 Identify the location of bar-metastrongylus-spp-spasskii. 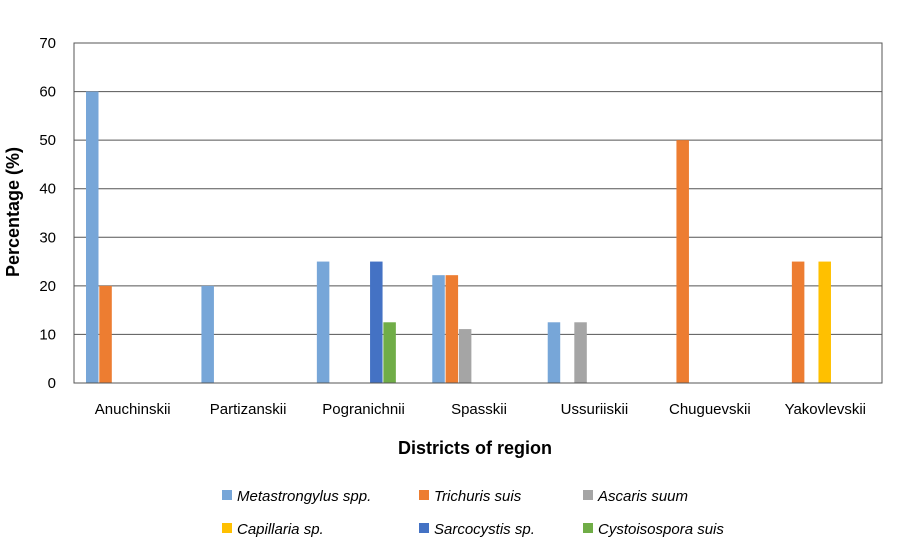
(438, 329).